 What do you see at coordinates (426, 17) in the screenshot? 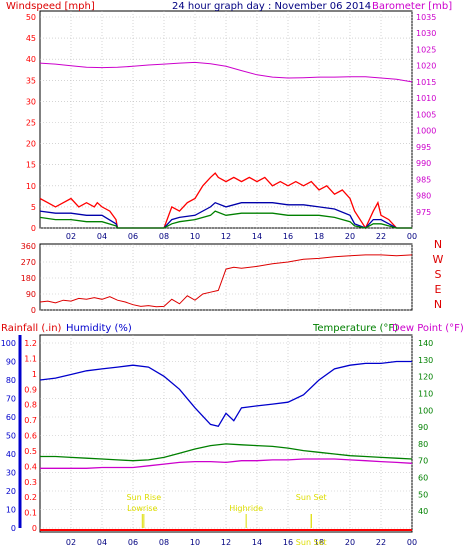
I see `barometer-tick-label: 1035` at bounding box center [426, 17].